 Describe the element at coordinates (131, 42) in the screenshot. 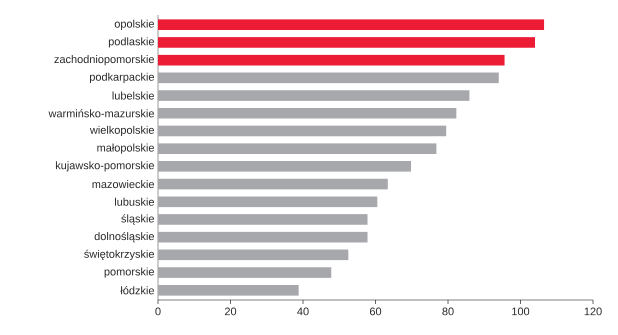

I see `y-tick-label: podlaskie` at that location.